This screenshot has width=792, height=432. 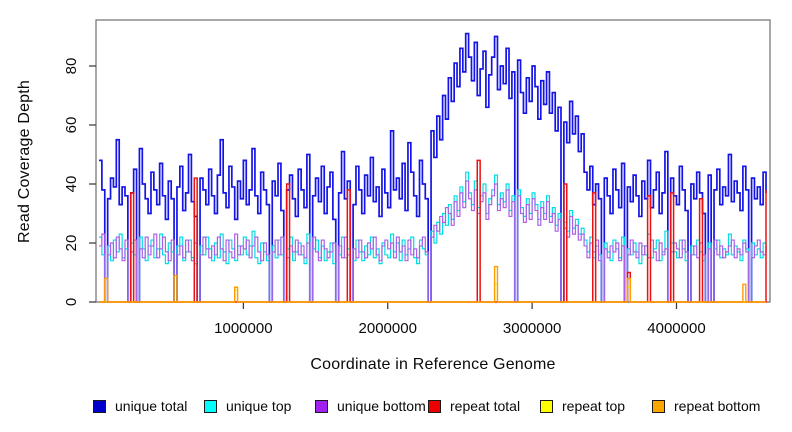 I want to click on x-tick-label: 2000000, so click(x=388, y=328).